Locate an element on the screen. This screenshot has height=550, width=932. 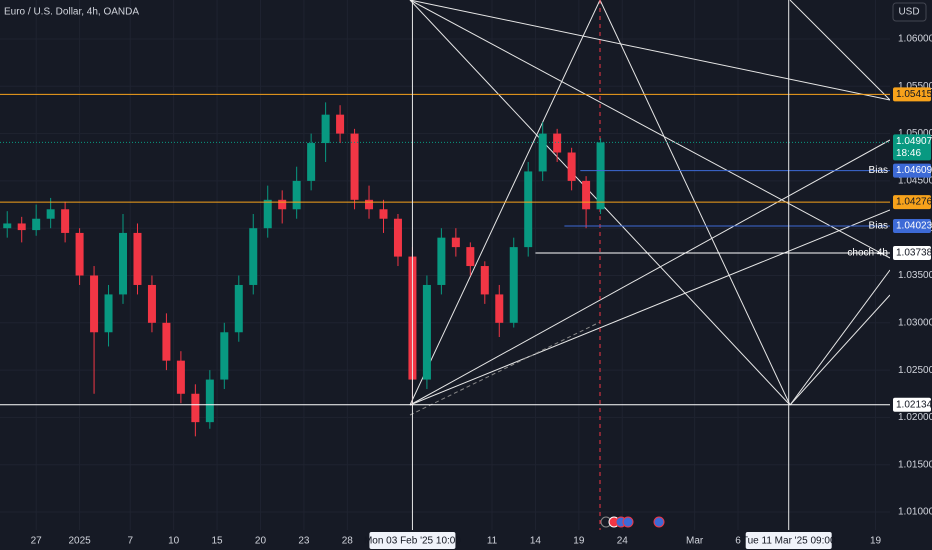
x-tick-label: 11 is located at coordinates (492, 541).